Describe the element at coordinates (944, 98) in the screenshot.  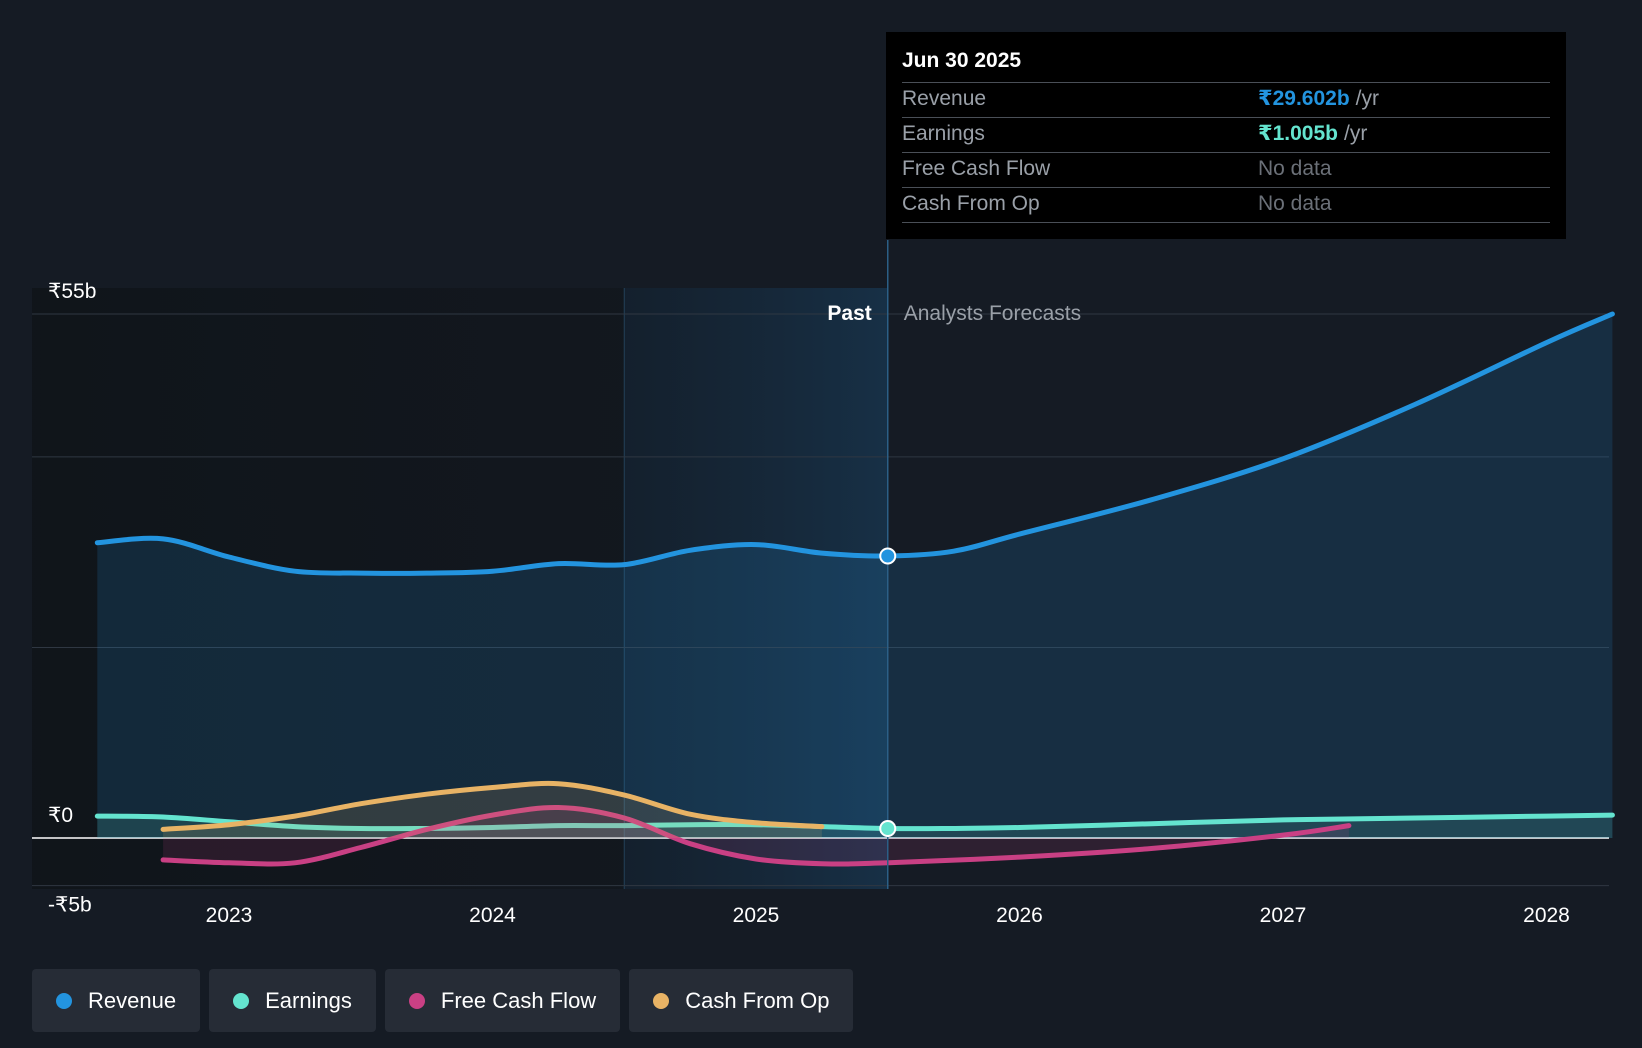
I see `tooltip-label: Revenue` at that location.